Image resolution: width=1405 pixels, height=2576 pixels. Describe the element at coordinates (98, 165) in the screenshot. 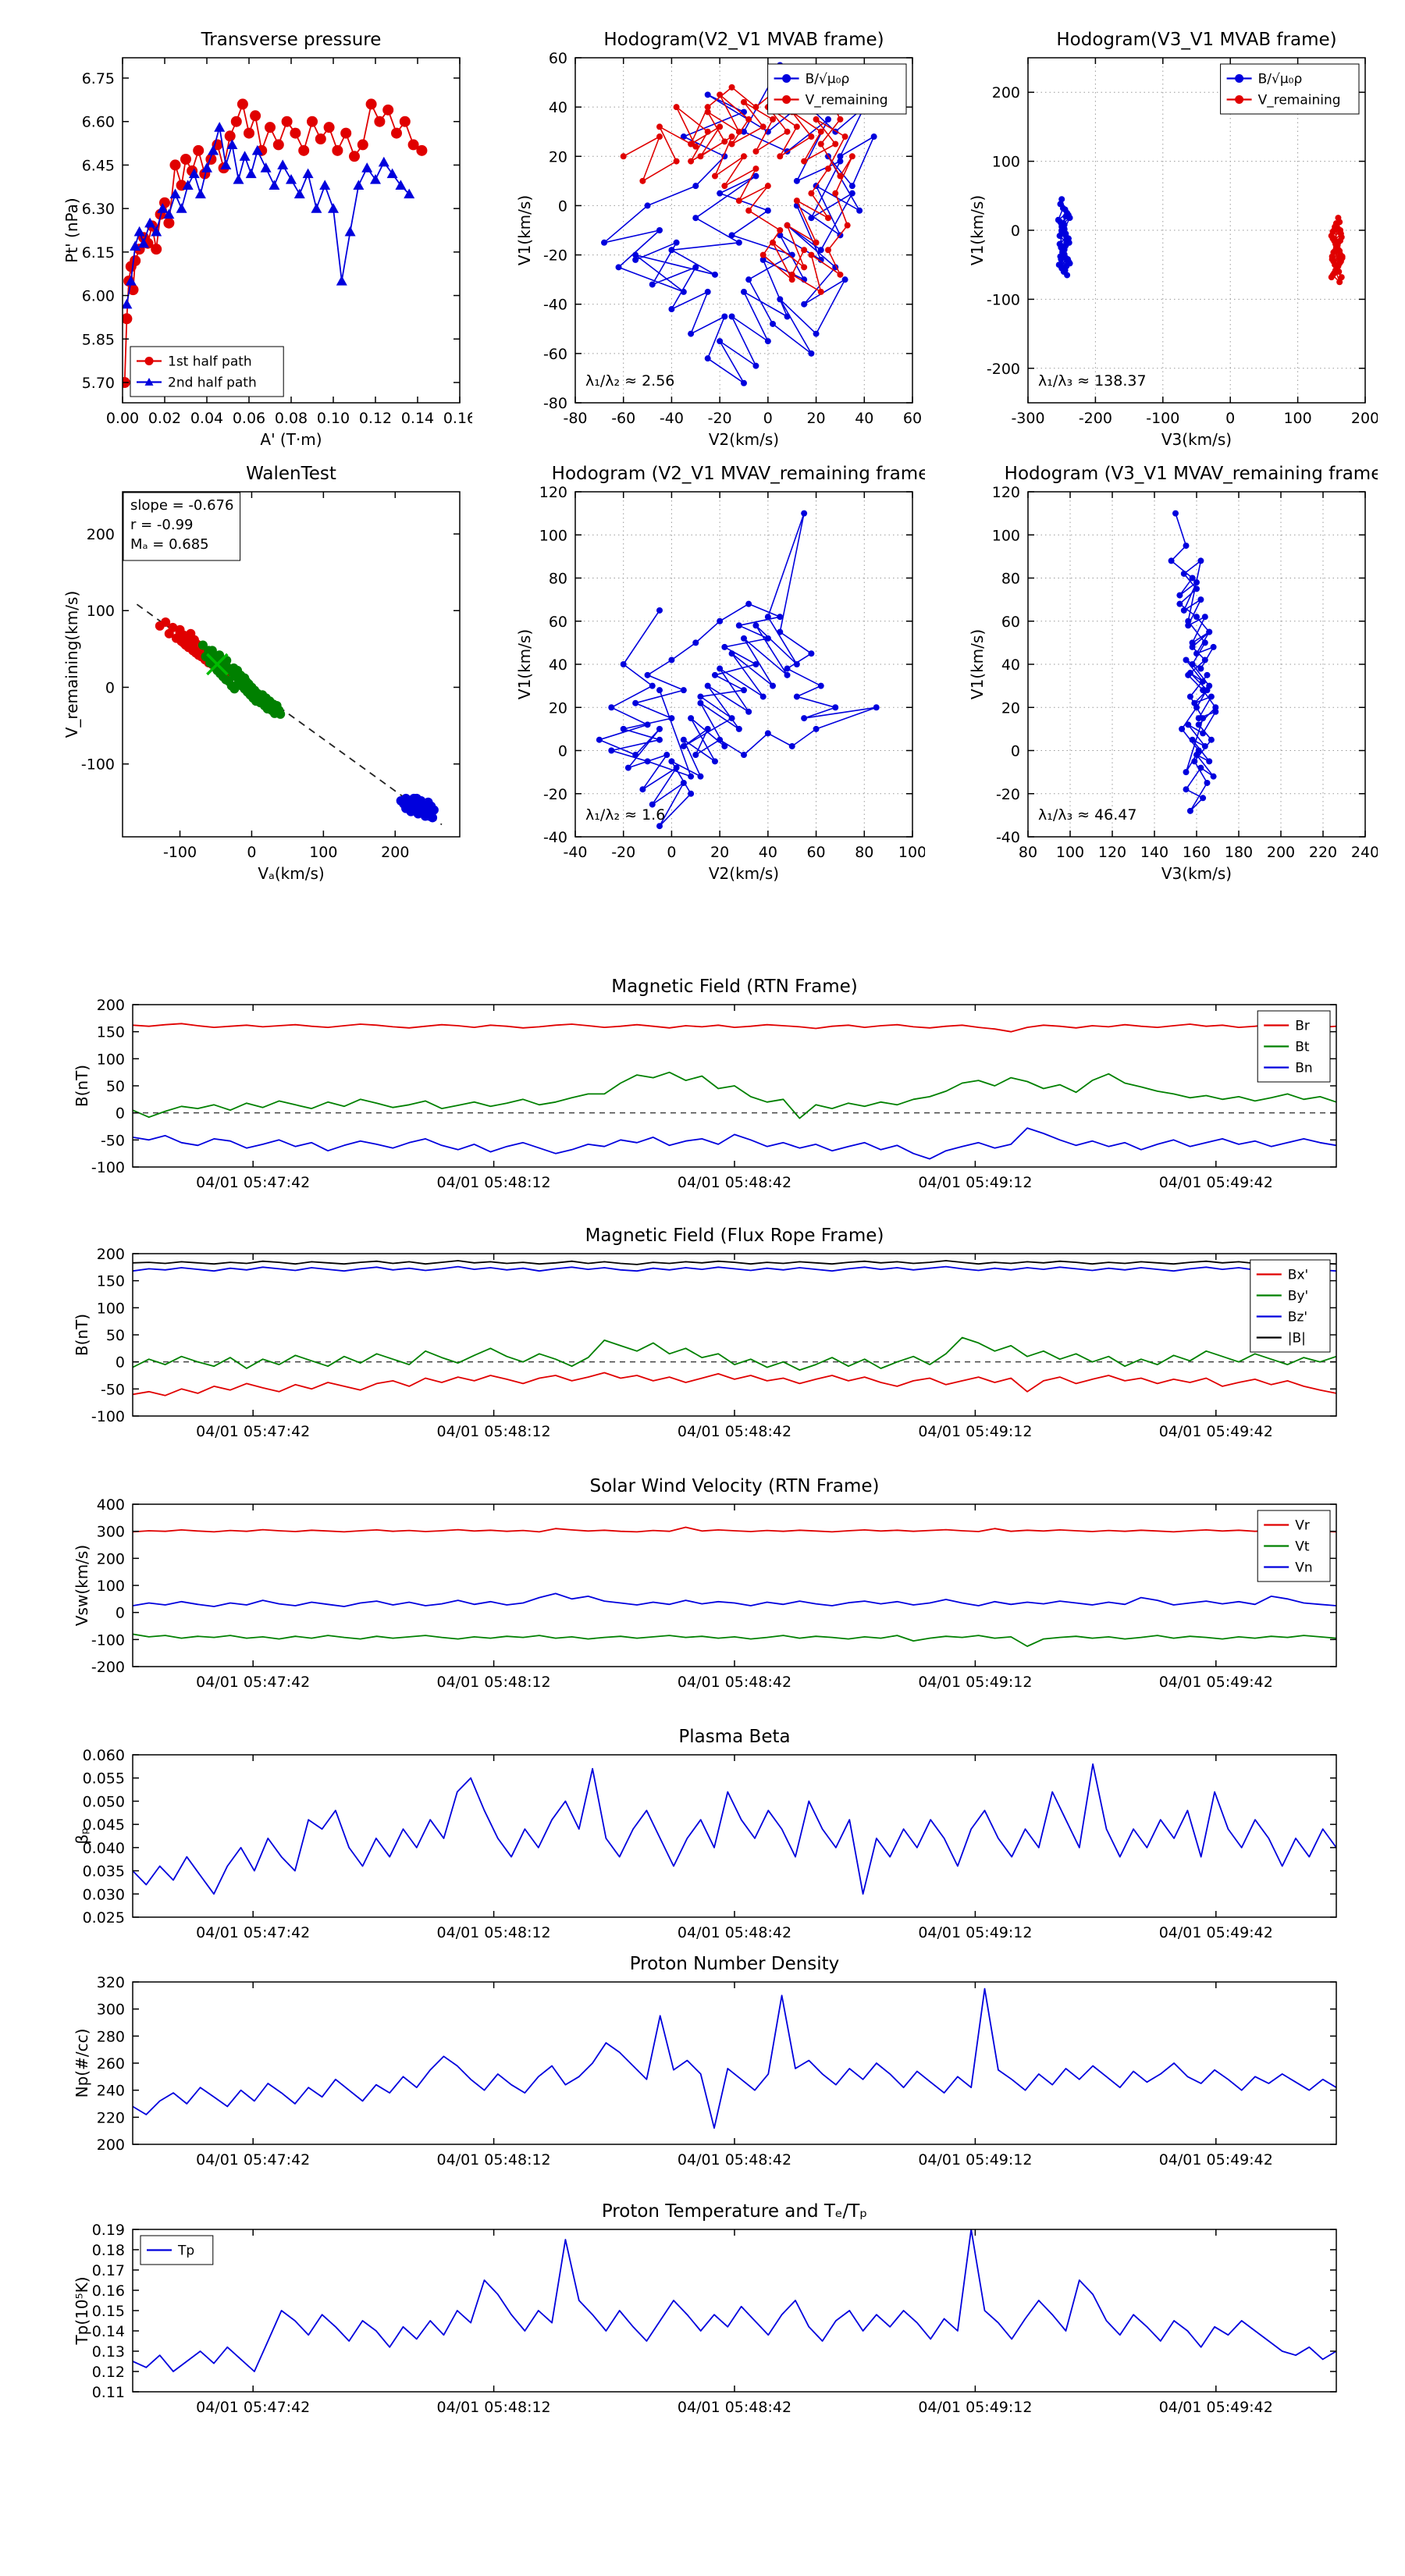

I see `svg-text: 6.45` at that location.